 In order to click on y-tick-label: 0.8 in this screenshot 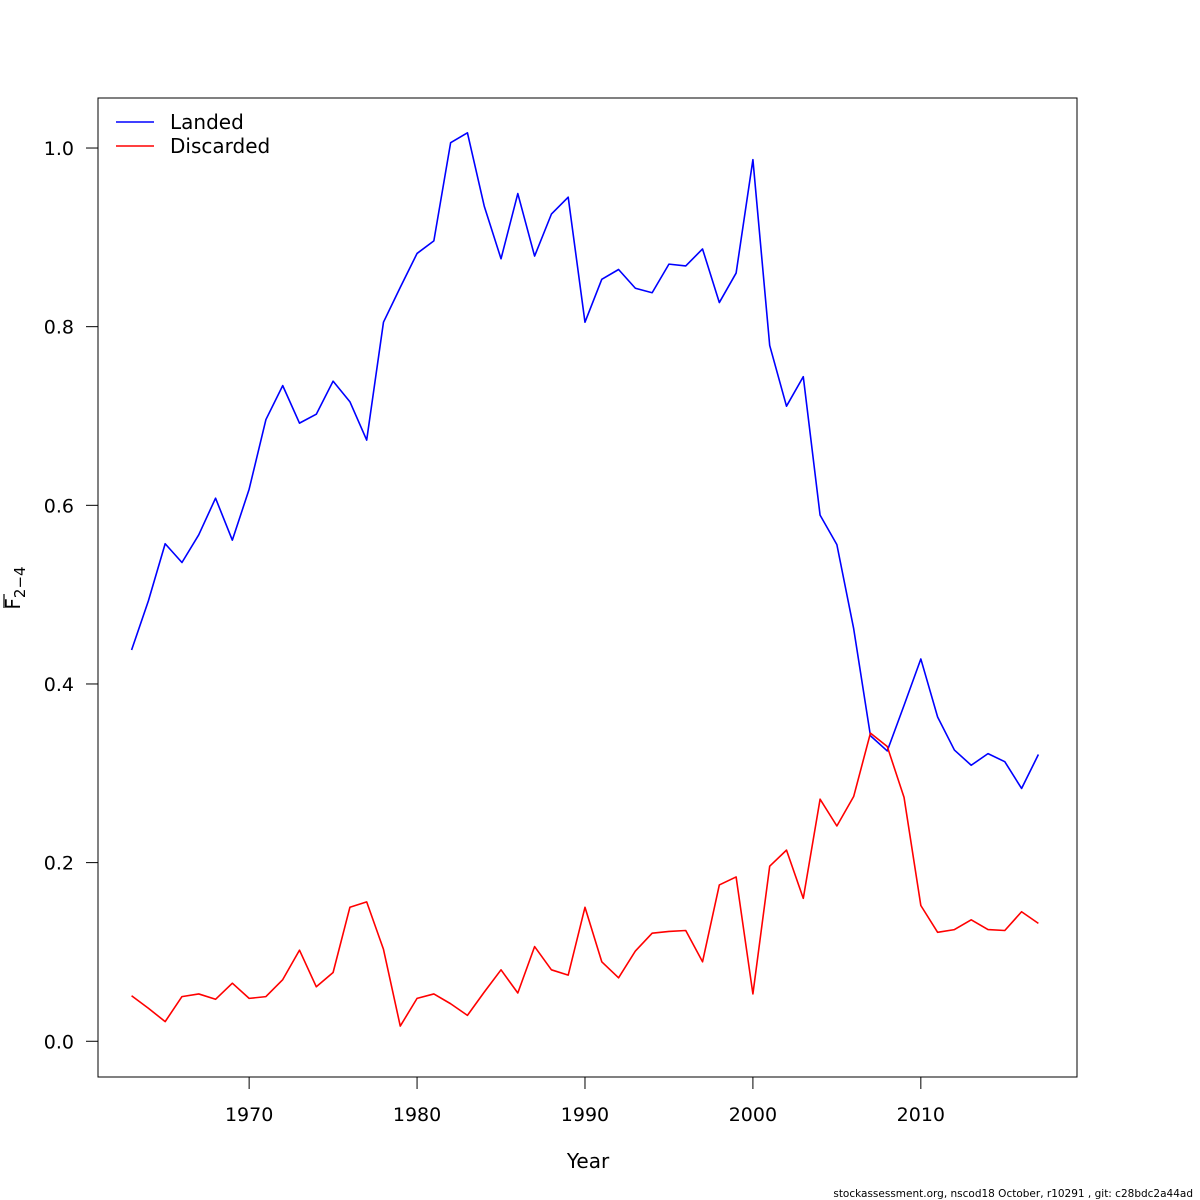, I will do `click(59, 328)`.